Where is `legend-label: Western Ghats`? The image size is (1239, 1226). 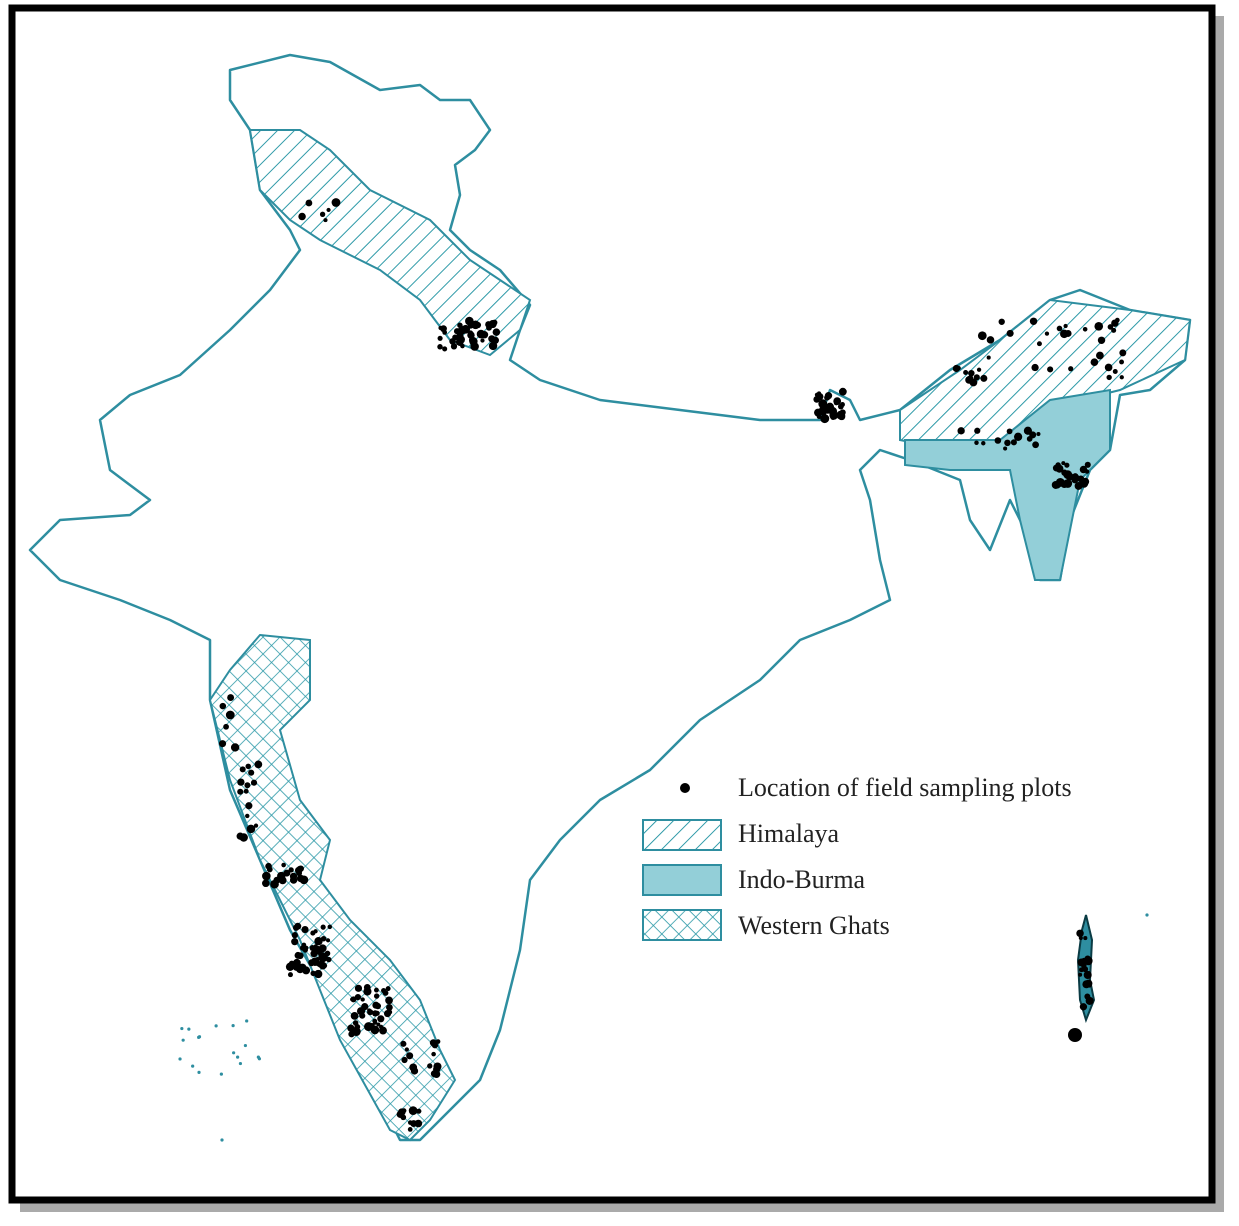 legend-label: Western Ghats is located at coordinates (814, 925).